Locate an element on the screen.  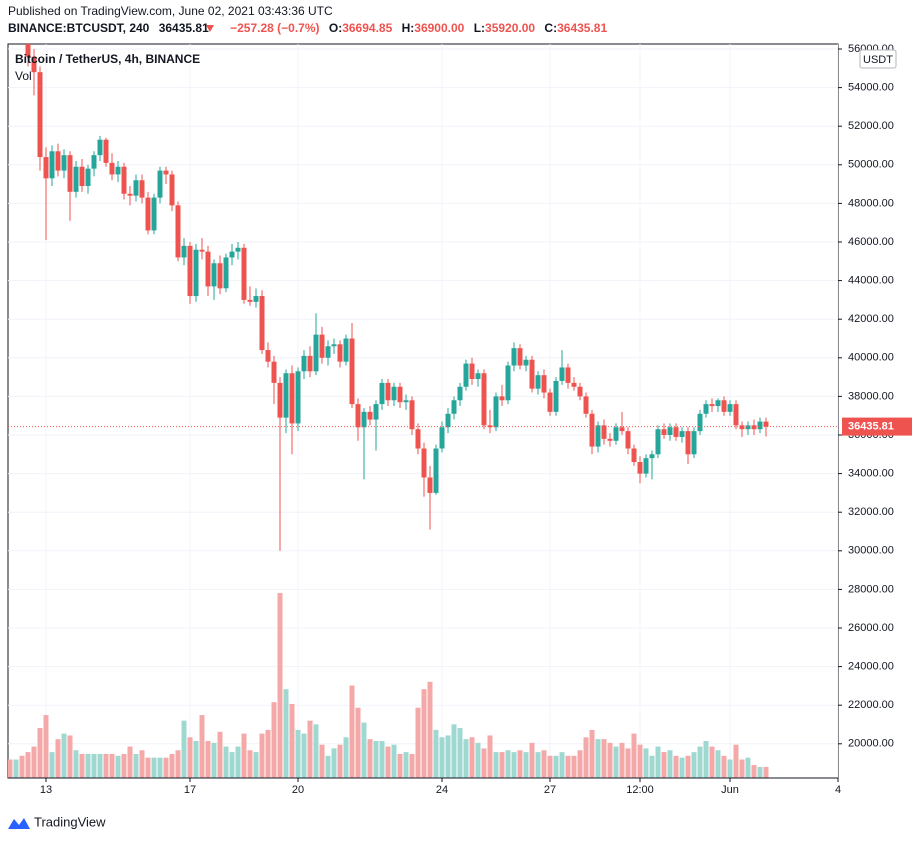
close-value: 36435.81 is located at coordinates (582, 28).